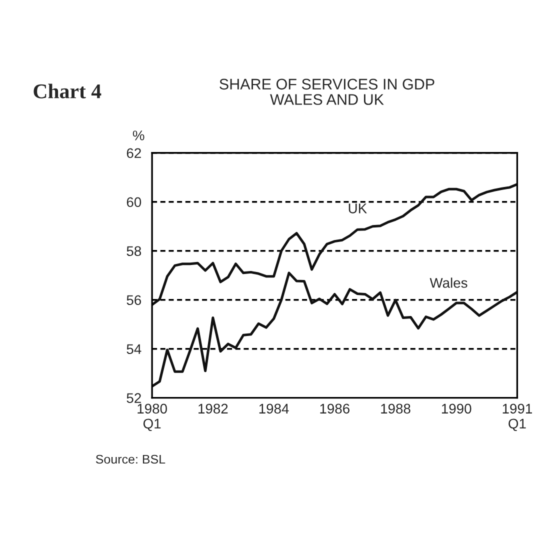 The width and height of the screenshot is (545, 548). What do you see at coordinates (335, 409) in the screenshot?
I see `x-tick-label: 1986` at bounding box center [335, 409].